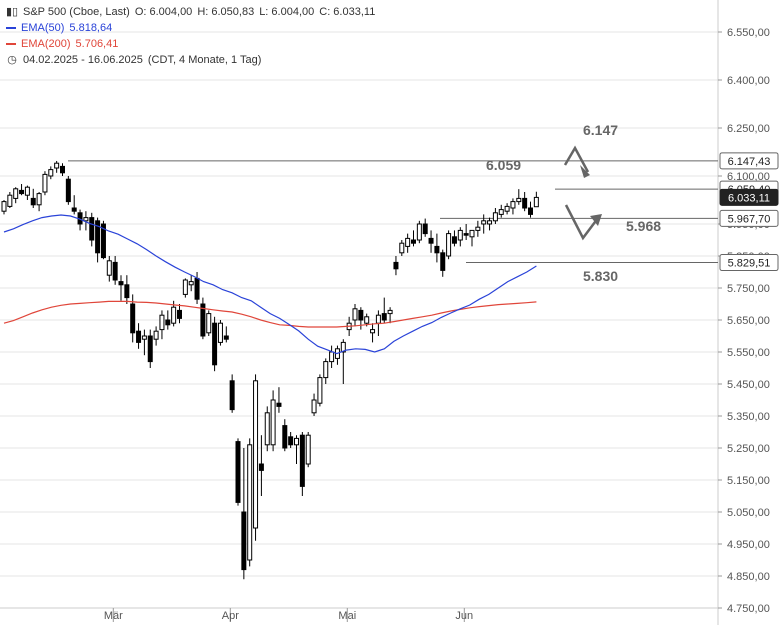 This screenshot has height=625, width=780. I want to click on ema50-value: 5.818,64, so click(91, 28).